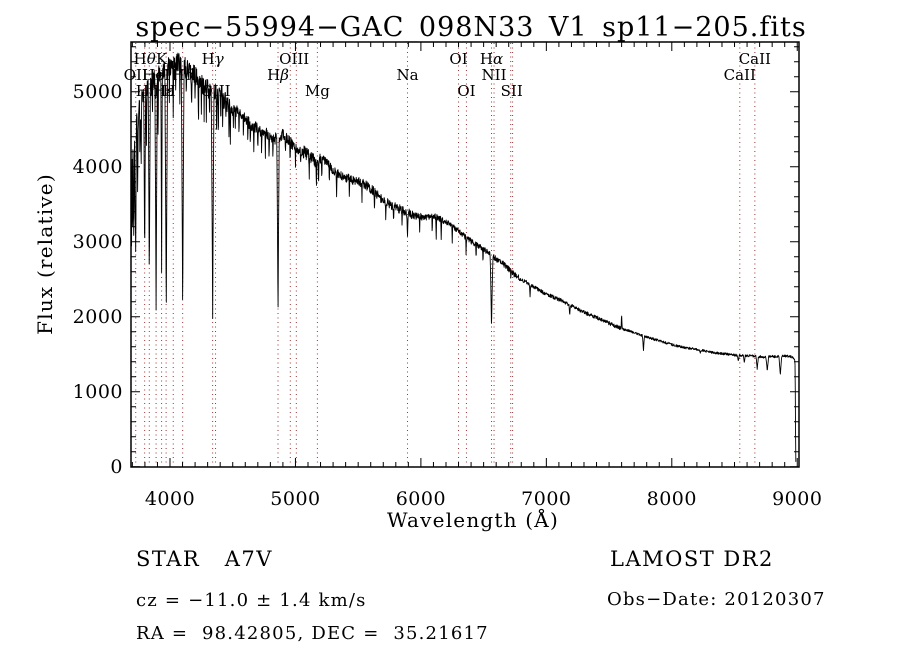 The height and width of the screenshot is (650, 900). I want to click on y-tick-label-5000: 5000, so click(98, 92).